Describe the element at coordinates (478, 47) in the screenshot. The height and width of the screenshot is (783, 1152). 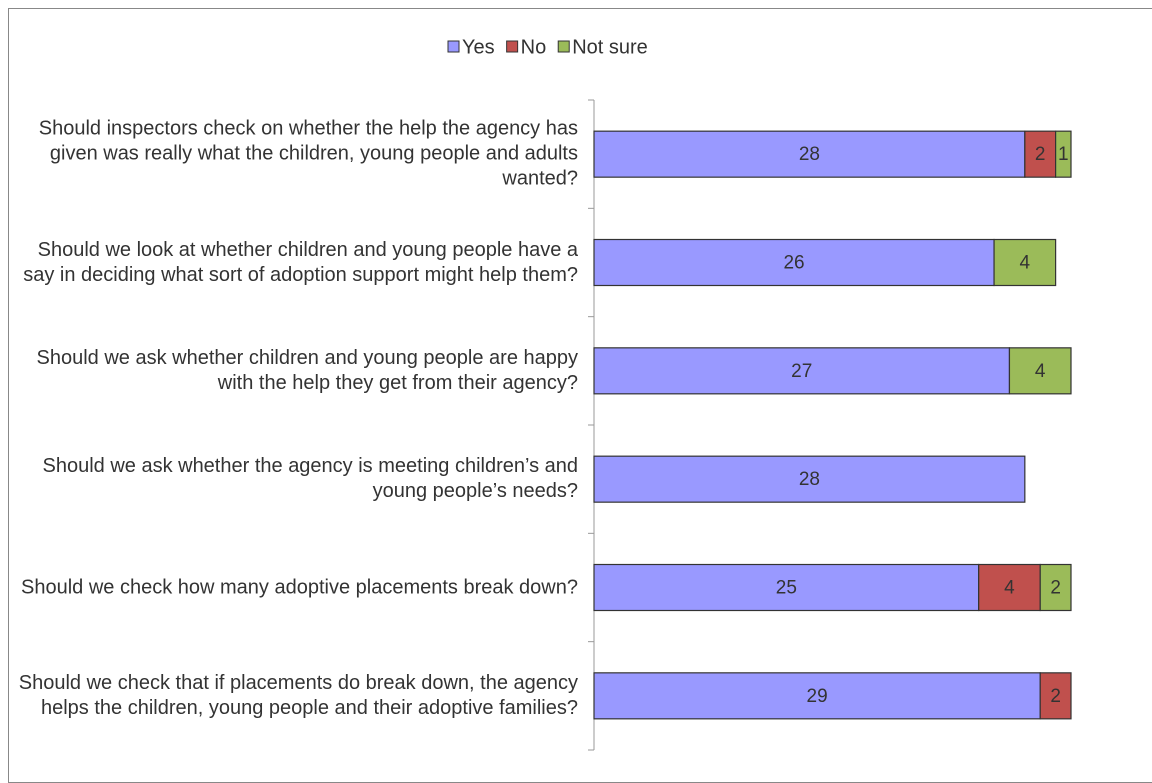
I see `legend-label: Yes` at that location.